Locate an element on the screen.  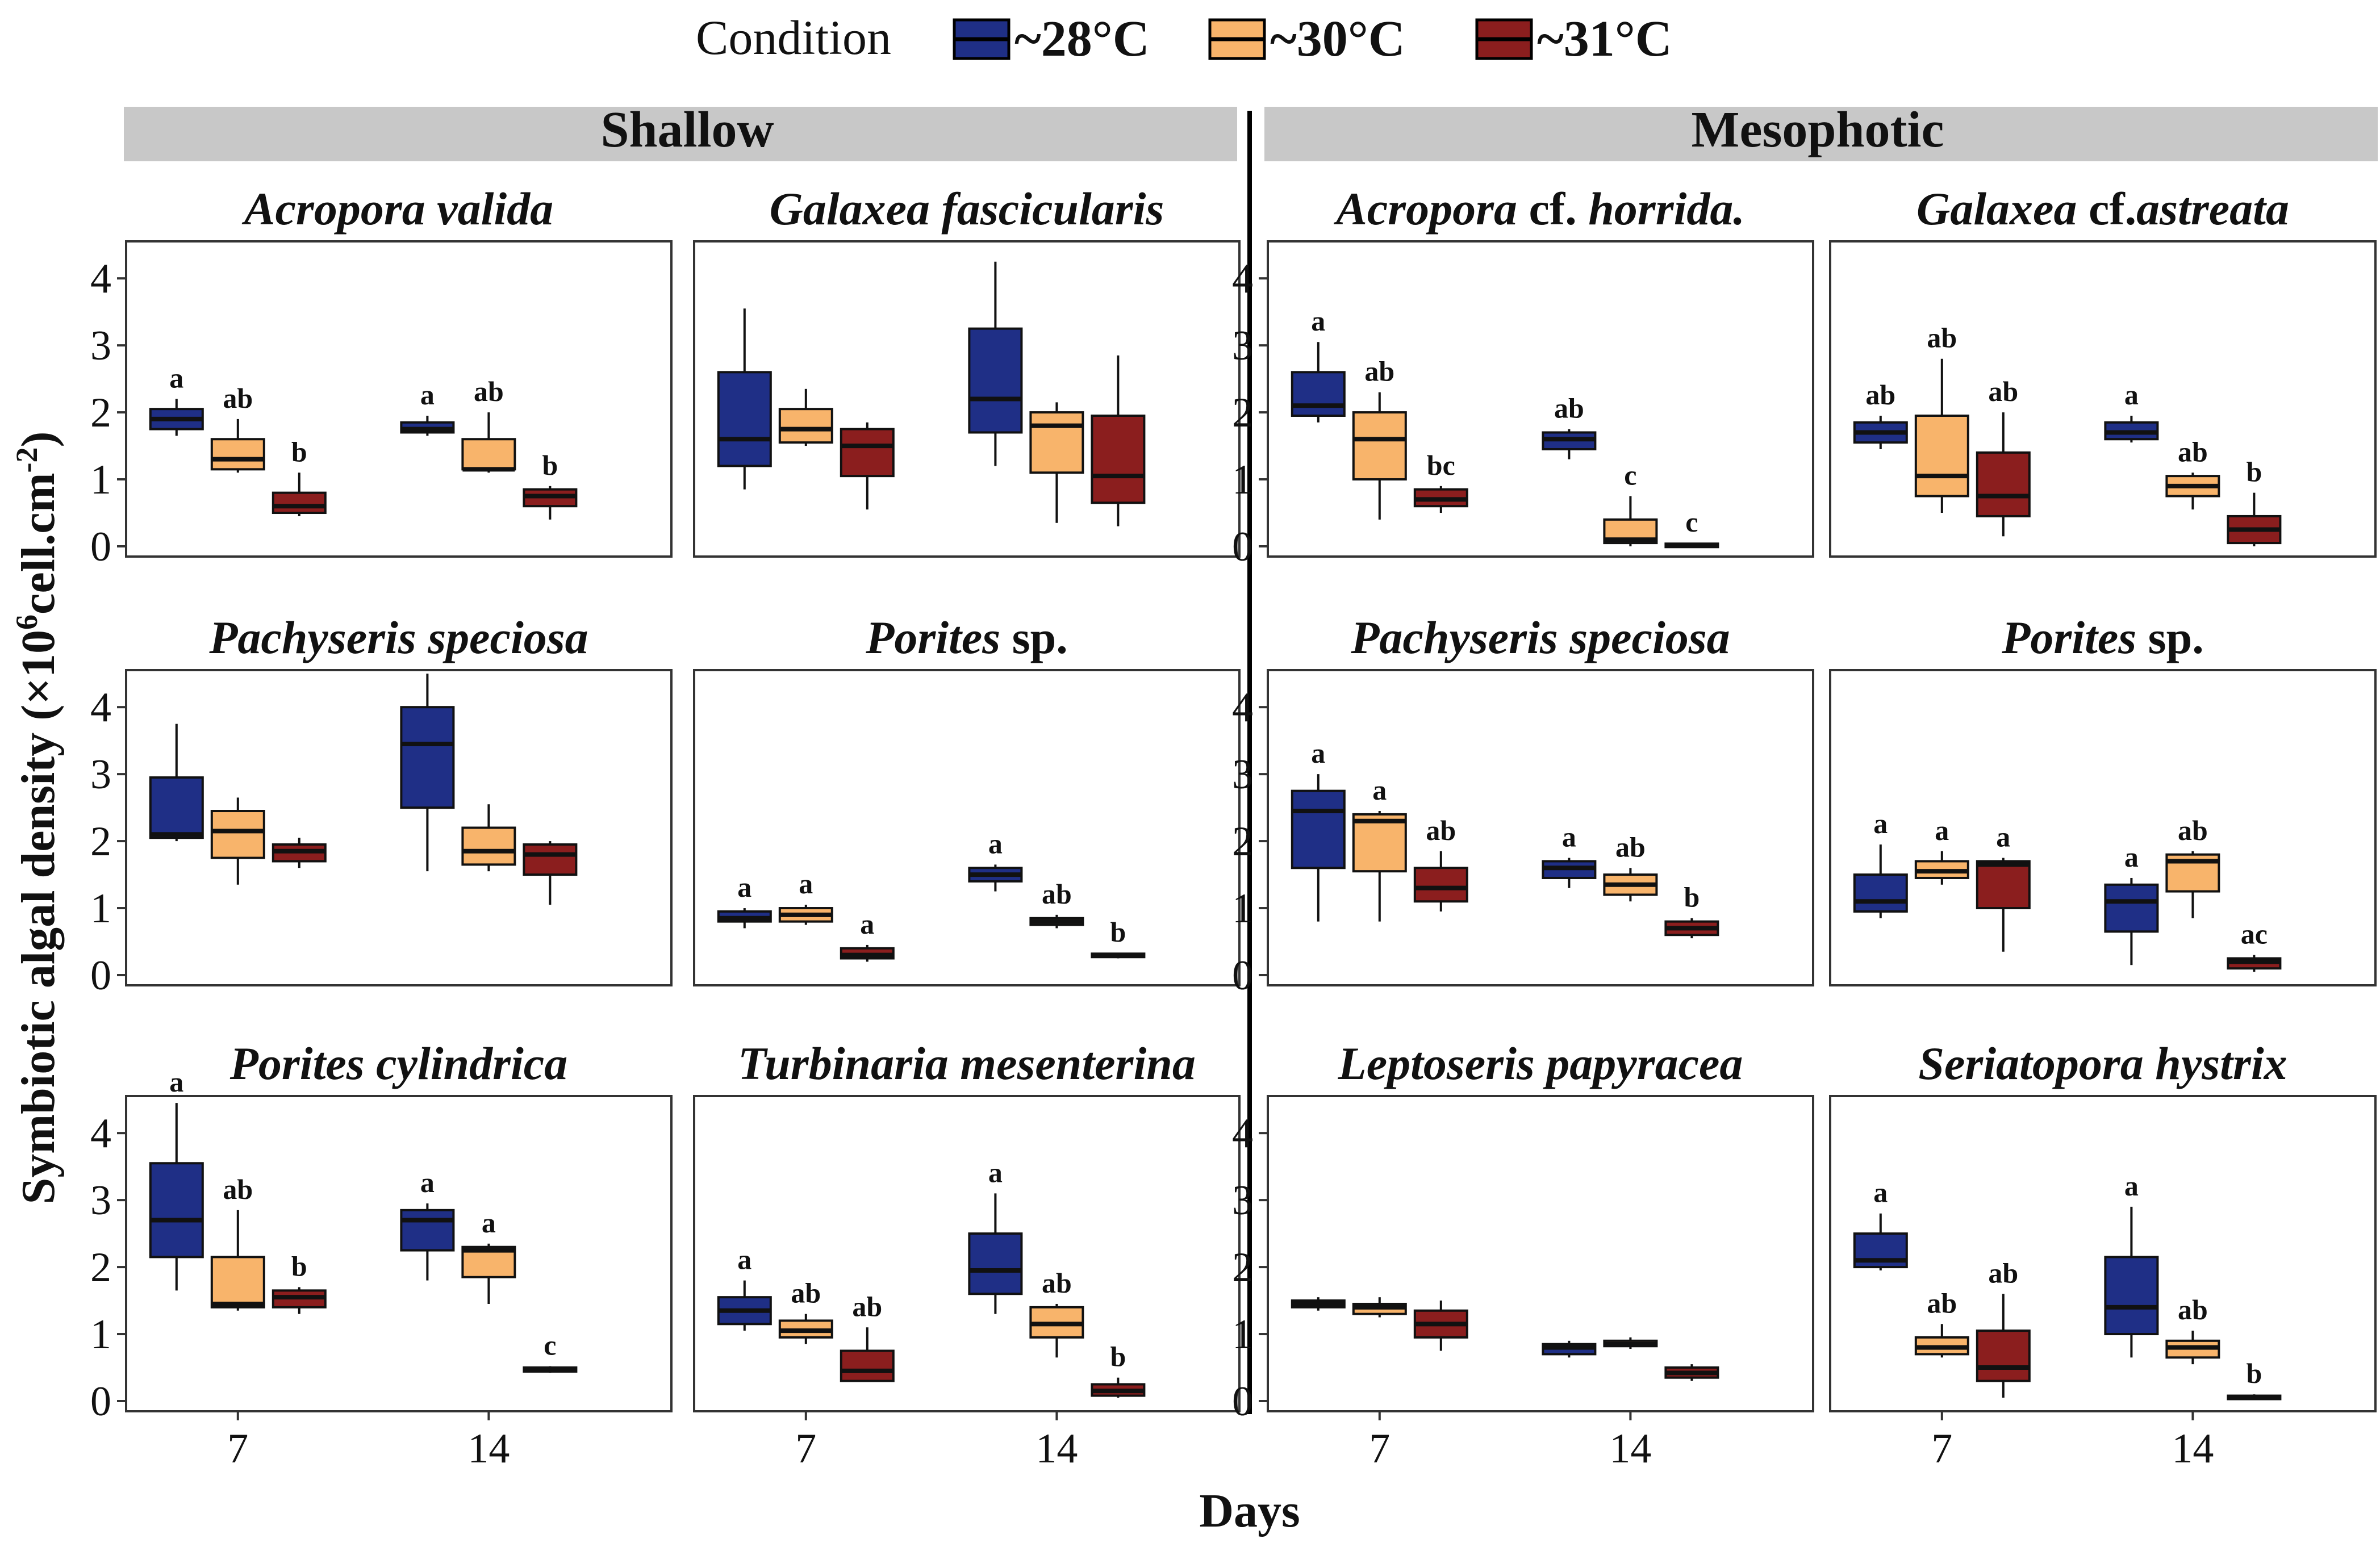
panel-title-part: astreata is located at coordinates (2212, 209).